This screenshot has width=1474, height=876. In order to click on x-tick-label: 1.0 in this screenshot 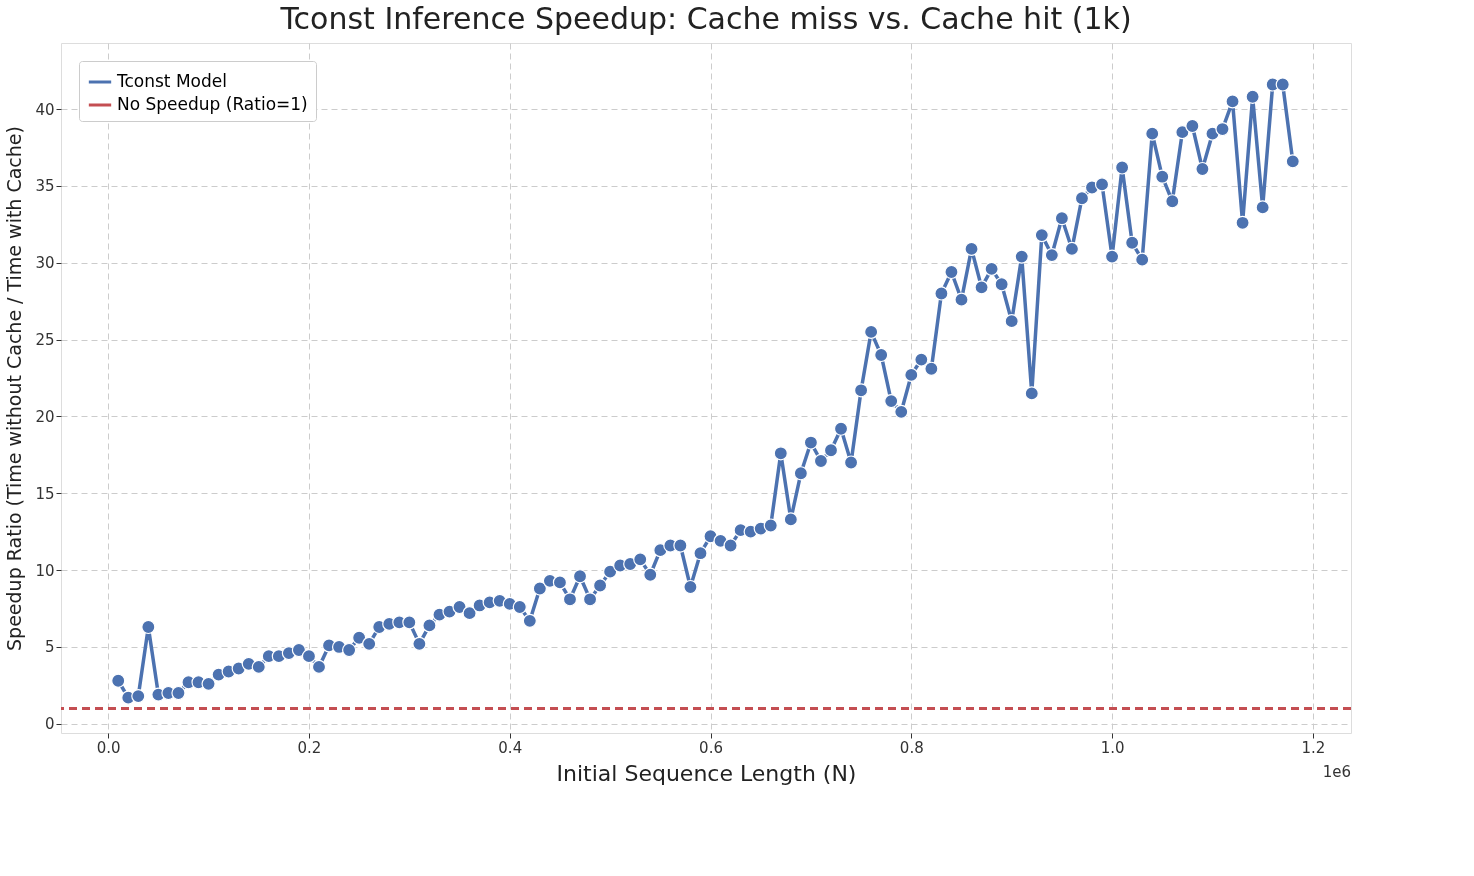, I will do `click(1112, 747)`.